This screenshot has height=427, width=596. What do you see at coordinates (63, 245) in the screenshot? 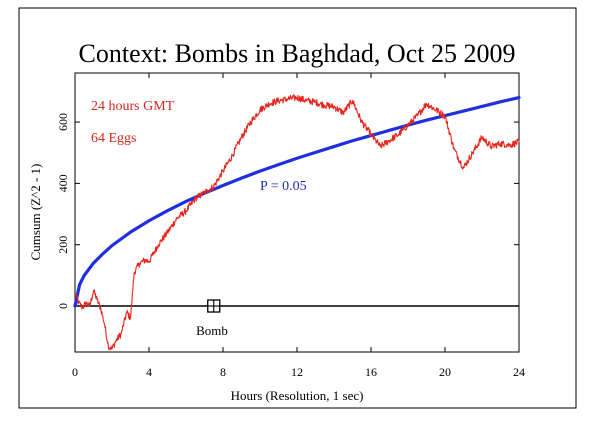
I see `y-tick-label: 200` at bounding box center [63, 245].